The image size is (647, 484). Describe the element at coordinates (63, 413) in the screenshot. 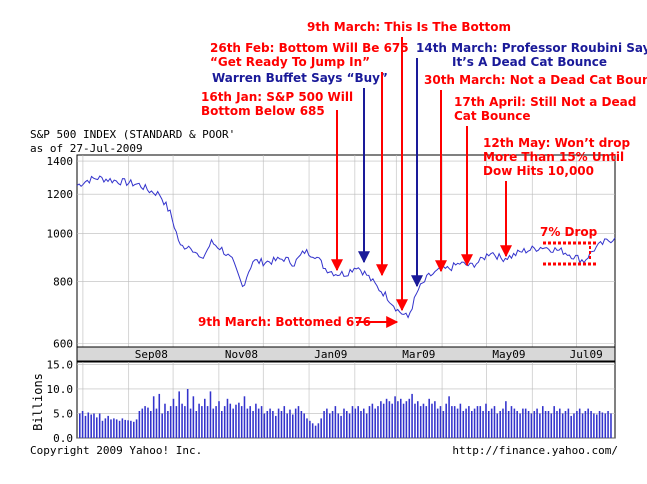

I see `volume-y-tick-label: 5.0` at that location.